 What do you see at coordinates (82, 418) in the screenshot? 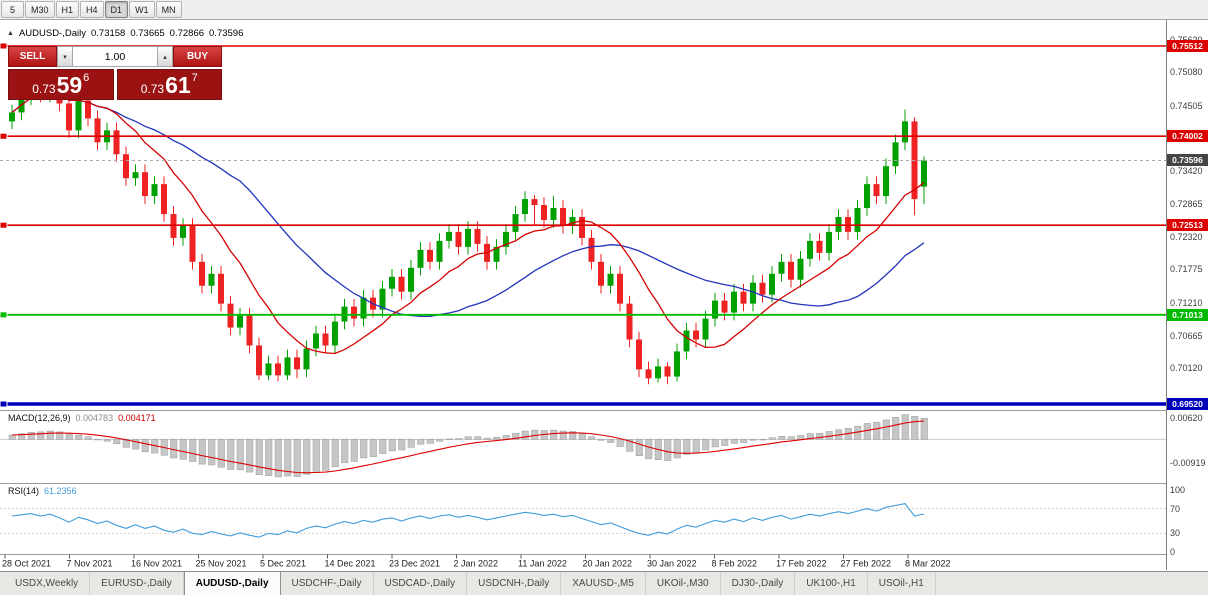
I see `macd-indicator-label: MACD(12,26,9) 0.004783 0.004171` at bounding box center [82, 418].